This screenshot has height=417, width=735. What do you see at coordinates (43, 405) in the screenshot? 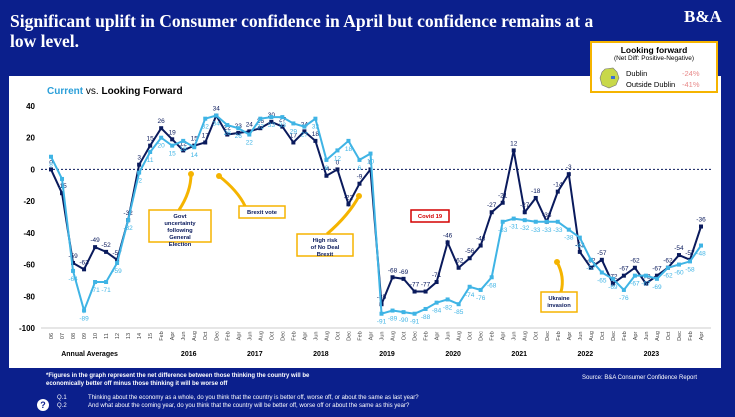
I see `help-icon: ?` at bounding box center [43, 405].